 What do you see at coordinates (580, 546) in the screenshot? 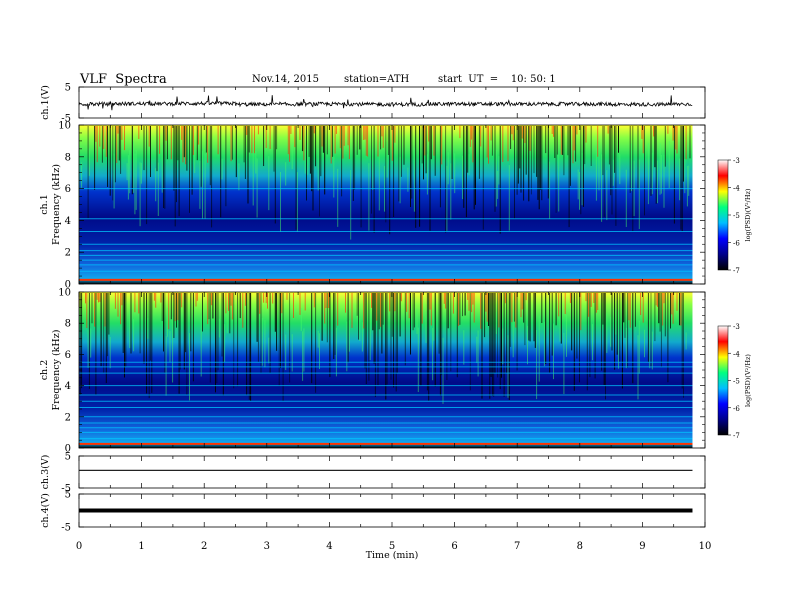
I see `x-tick-label: 8` at bounding box center [580, 546].